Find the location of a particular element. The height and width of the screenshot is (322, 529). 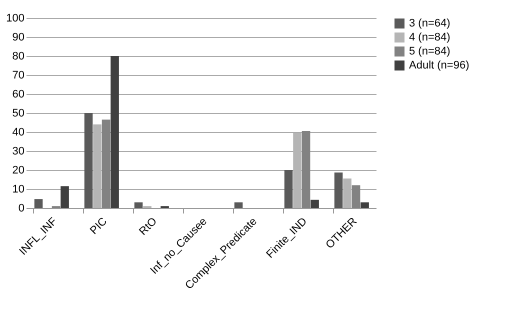

legend-label: 3 (n=64) is located at coordinates (429, 24).